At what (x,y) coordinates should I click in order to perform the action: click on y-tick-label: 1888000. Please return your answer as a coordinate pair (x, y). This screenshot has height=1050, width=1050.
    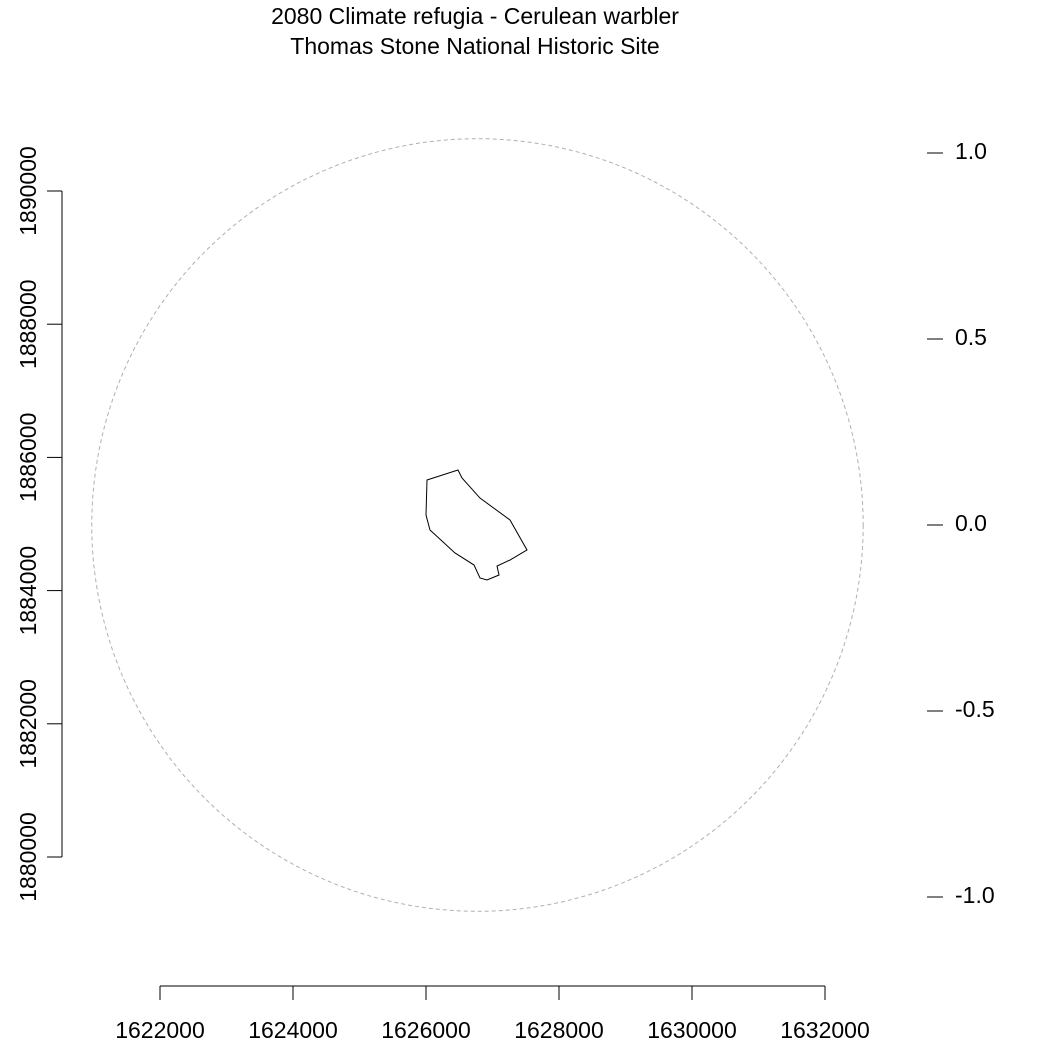
    Looking at the image, I should click on (28, 324).